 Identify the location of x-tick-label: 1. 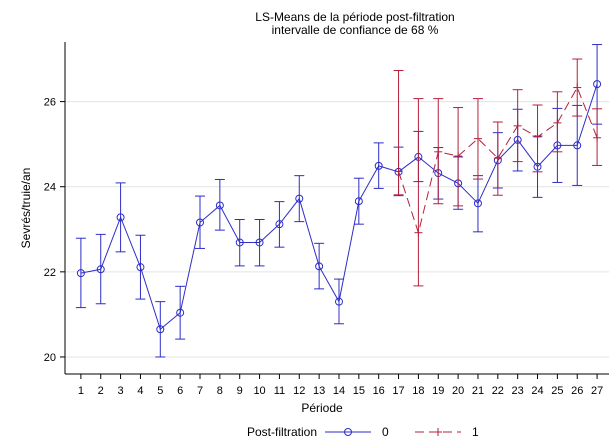
(81, 391).